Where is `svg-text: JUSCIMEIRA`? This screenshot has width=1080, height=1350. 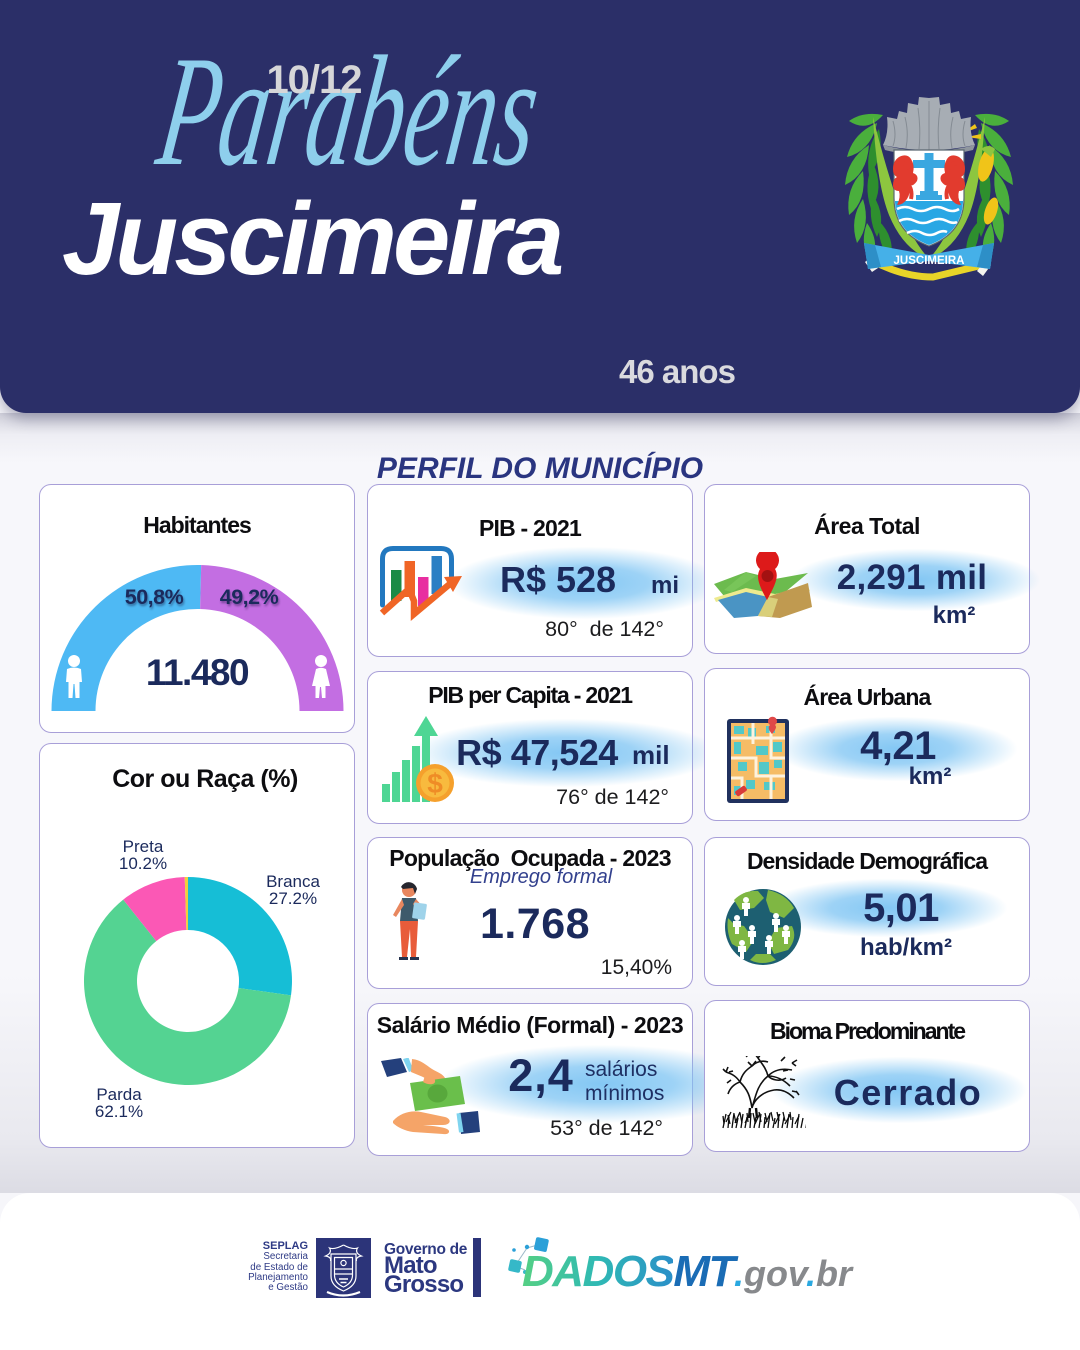
svg-text: JUSCIMEIRA is located at coordinates (929, 261).